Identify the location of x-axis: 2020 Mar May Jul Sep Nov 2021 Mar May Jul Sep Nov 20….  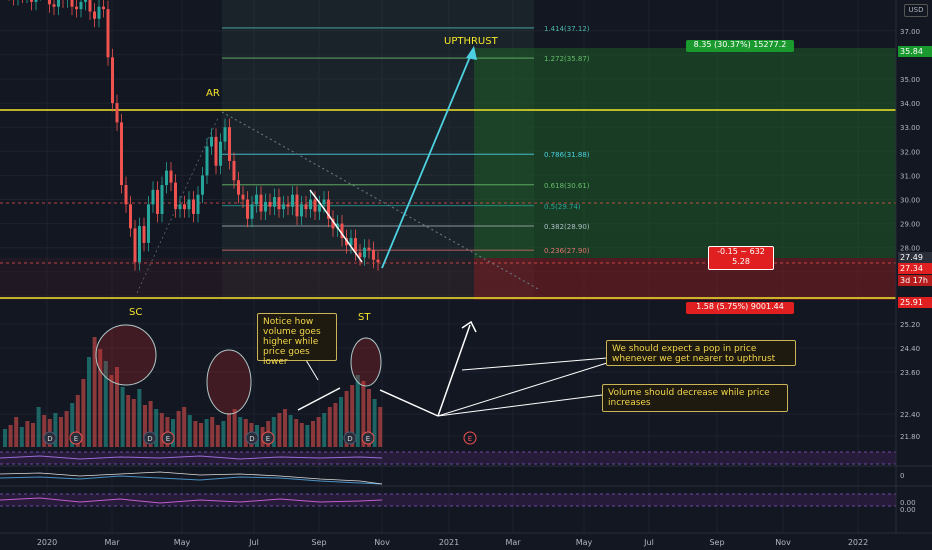
(452, 542).